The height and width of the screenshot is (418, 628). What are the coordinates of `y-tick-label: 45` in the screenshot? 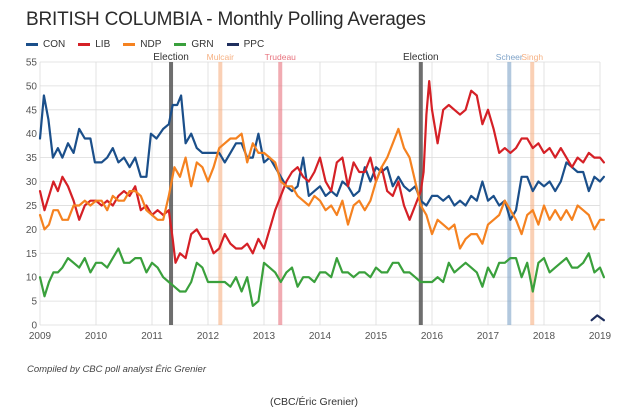 It's located at (32, 110).